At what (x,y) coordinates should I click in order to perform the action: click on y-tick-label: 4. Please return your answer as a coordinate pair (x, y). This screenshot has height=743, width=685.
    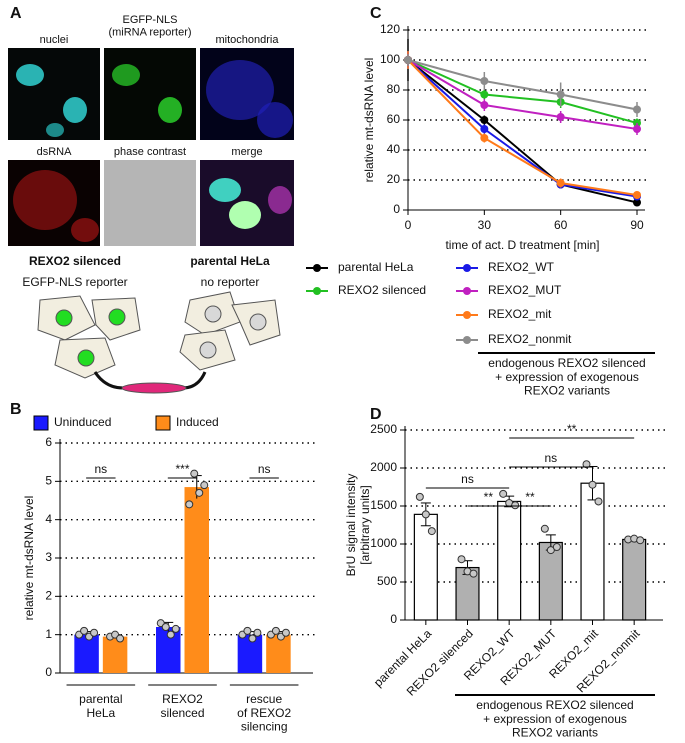
    Looking at the image, I should click on (48, 519).